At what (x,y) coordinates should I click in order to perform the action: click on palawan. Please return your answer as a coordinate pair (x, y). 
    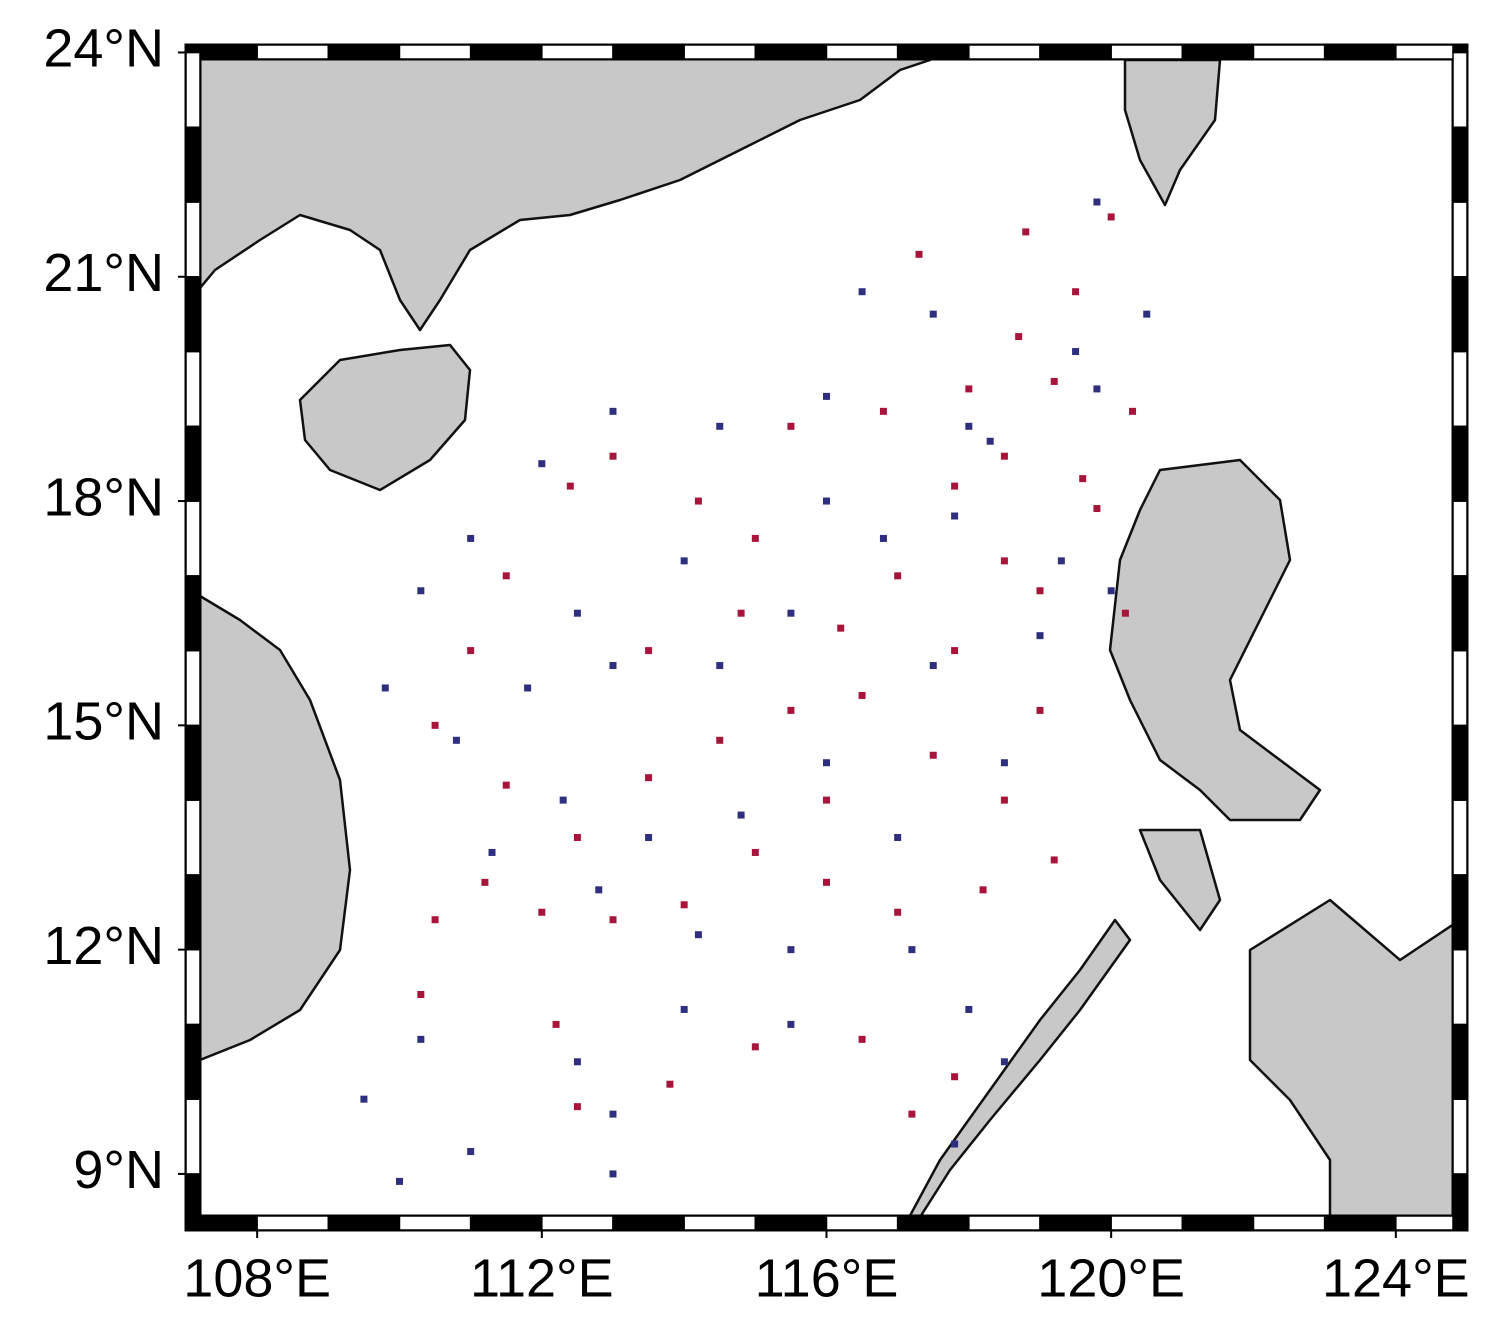
    Looking at the image, I should click on (1020, 1067).